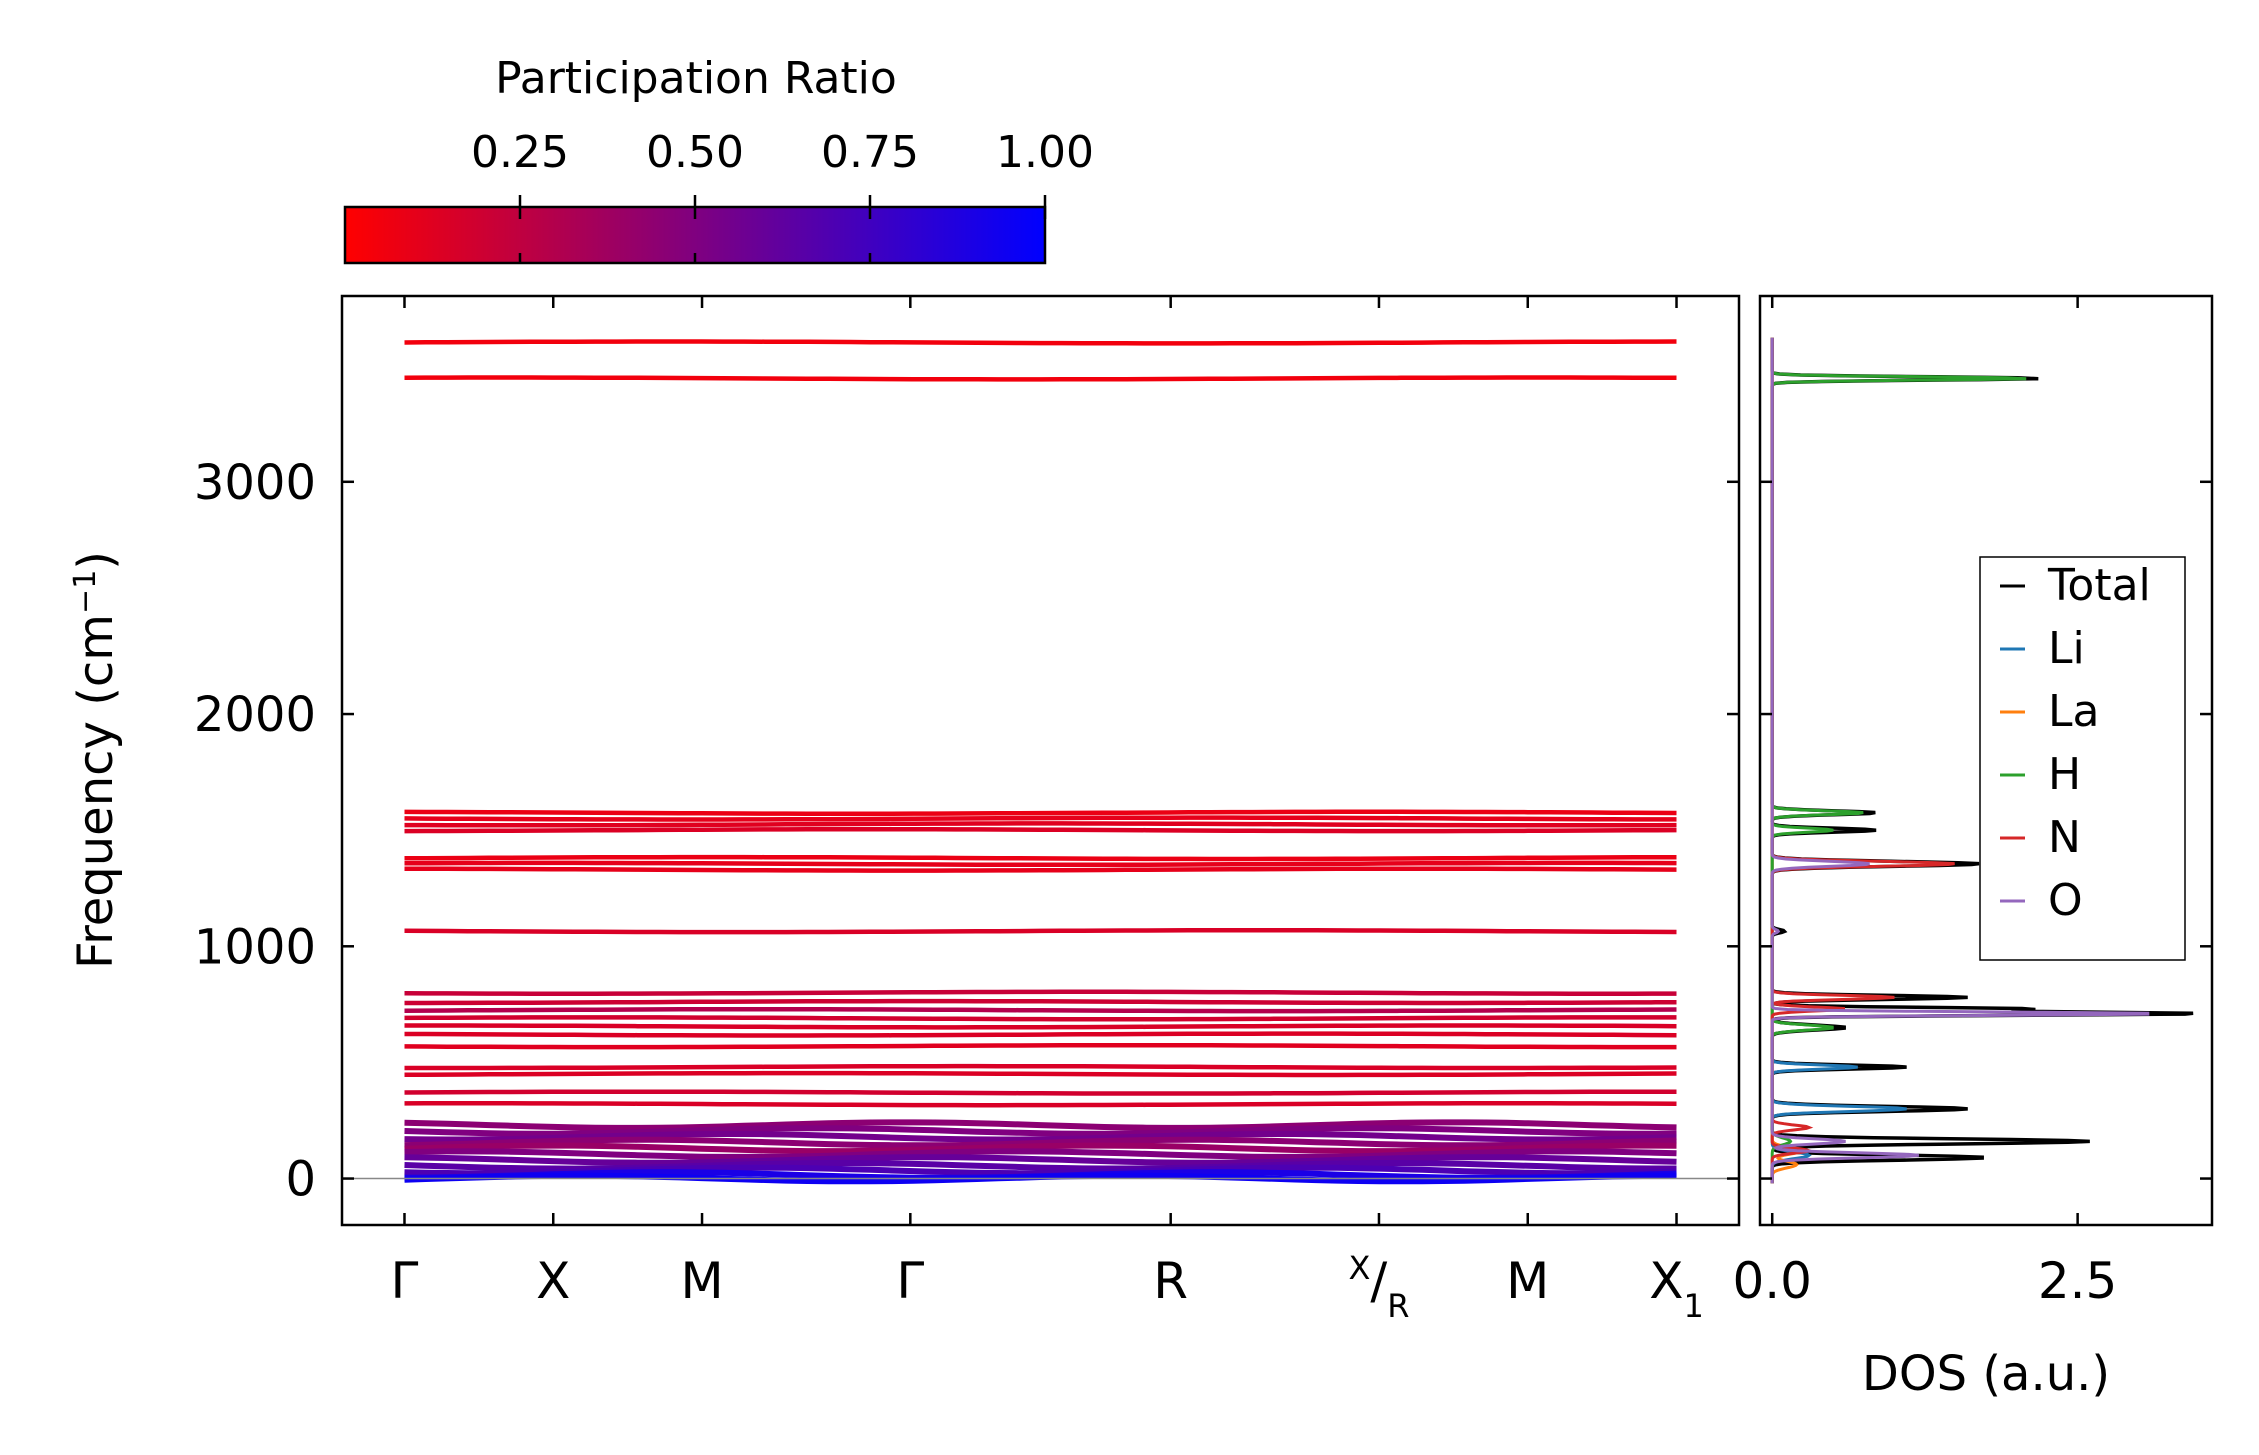  What do you see at coordinates (1378, 1287) in the screenshot?
I see `k-point-label: X/R` at bounding box center [1378, 1287].